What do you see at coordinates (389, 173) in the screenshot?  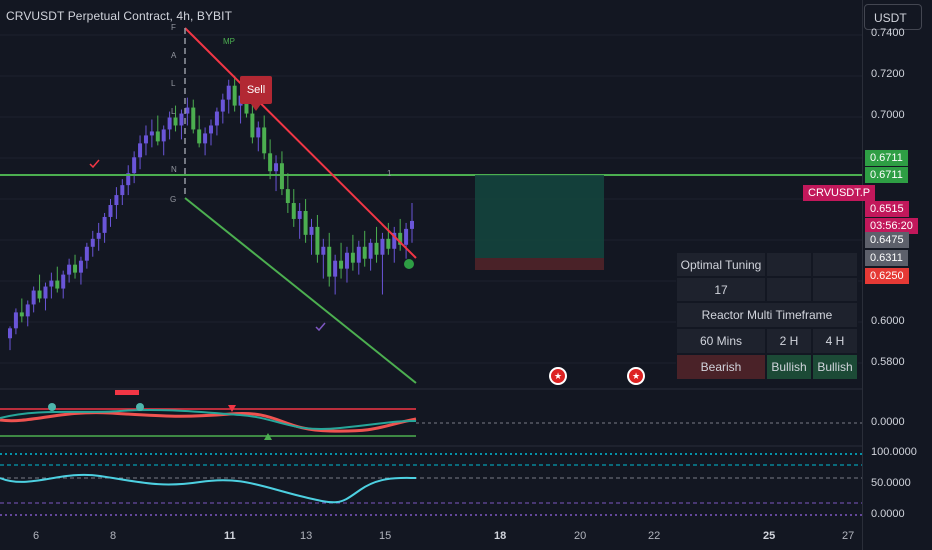 I see `trend-label: 1` at bounding box center [389, 173].